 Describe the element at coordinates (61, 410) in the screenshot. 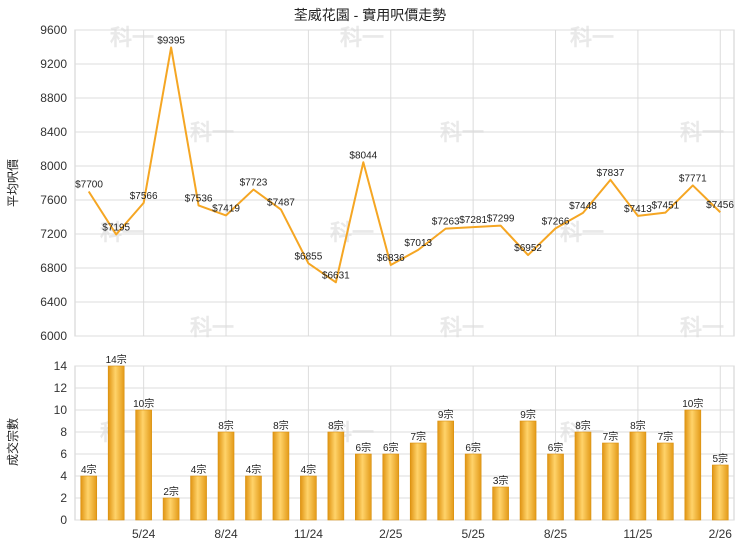

I see `volume-y-tick: 10` at that location.